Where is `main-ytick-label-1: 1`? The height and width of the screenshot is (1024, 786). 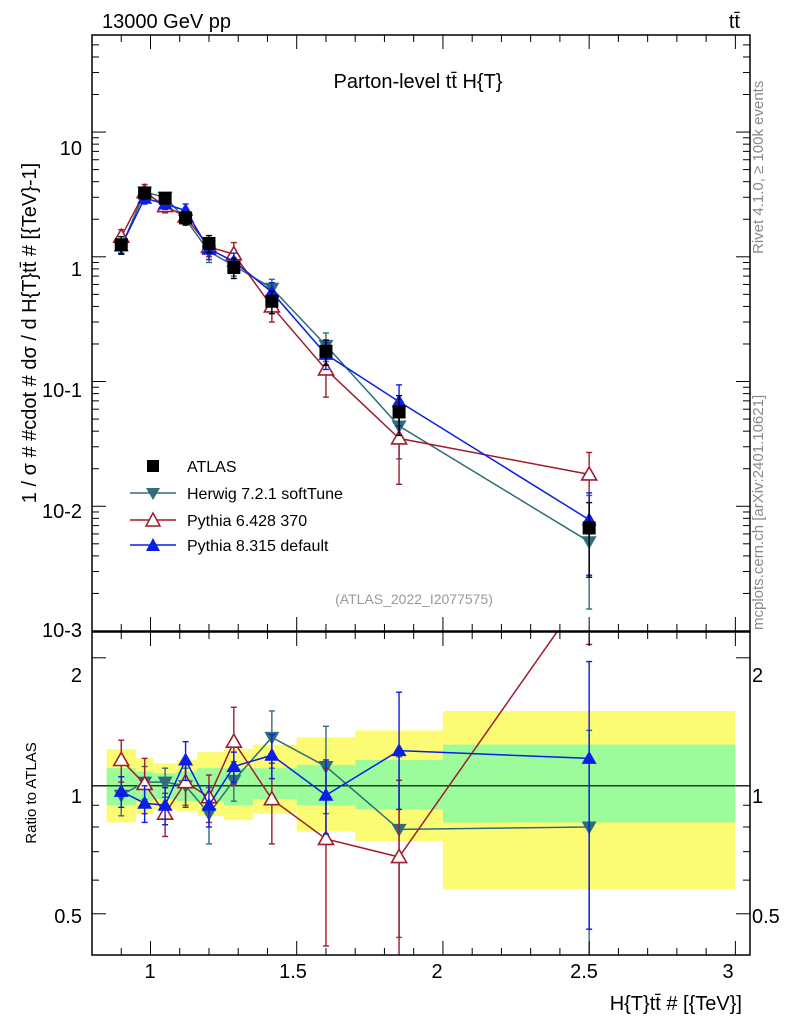 main-ytick-label-1: 1 is located at coordinates (76, 270).